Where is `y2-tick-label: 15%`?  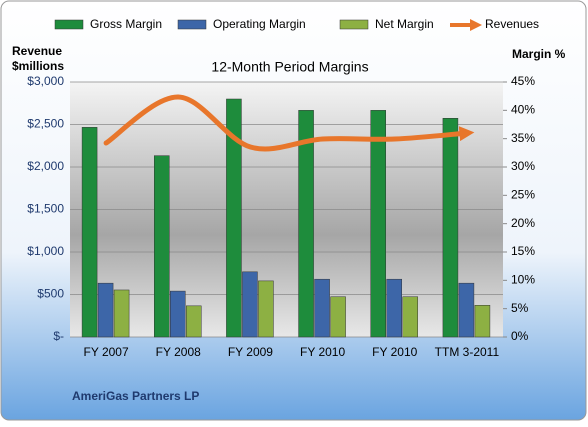
y2-tick-label: 15% is located at coordinates (523, 251).